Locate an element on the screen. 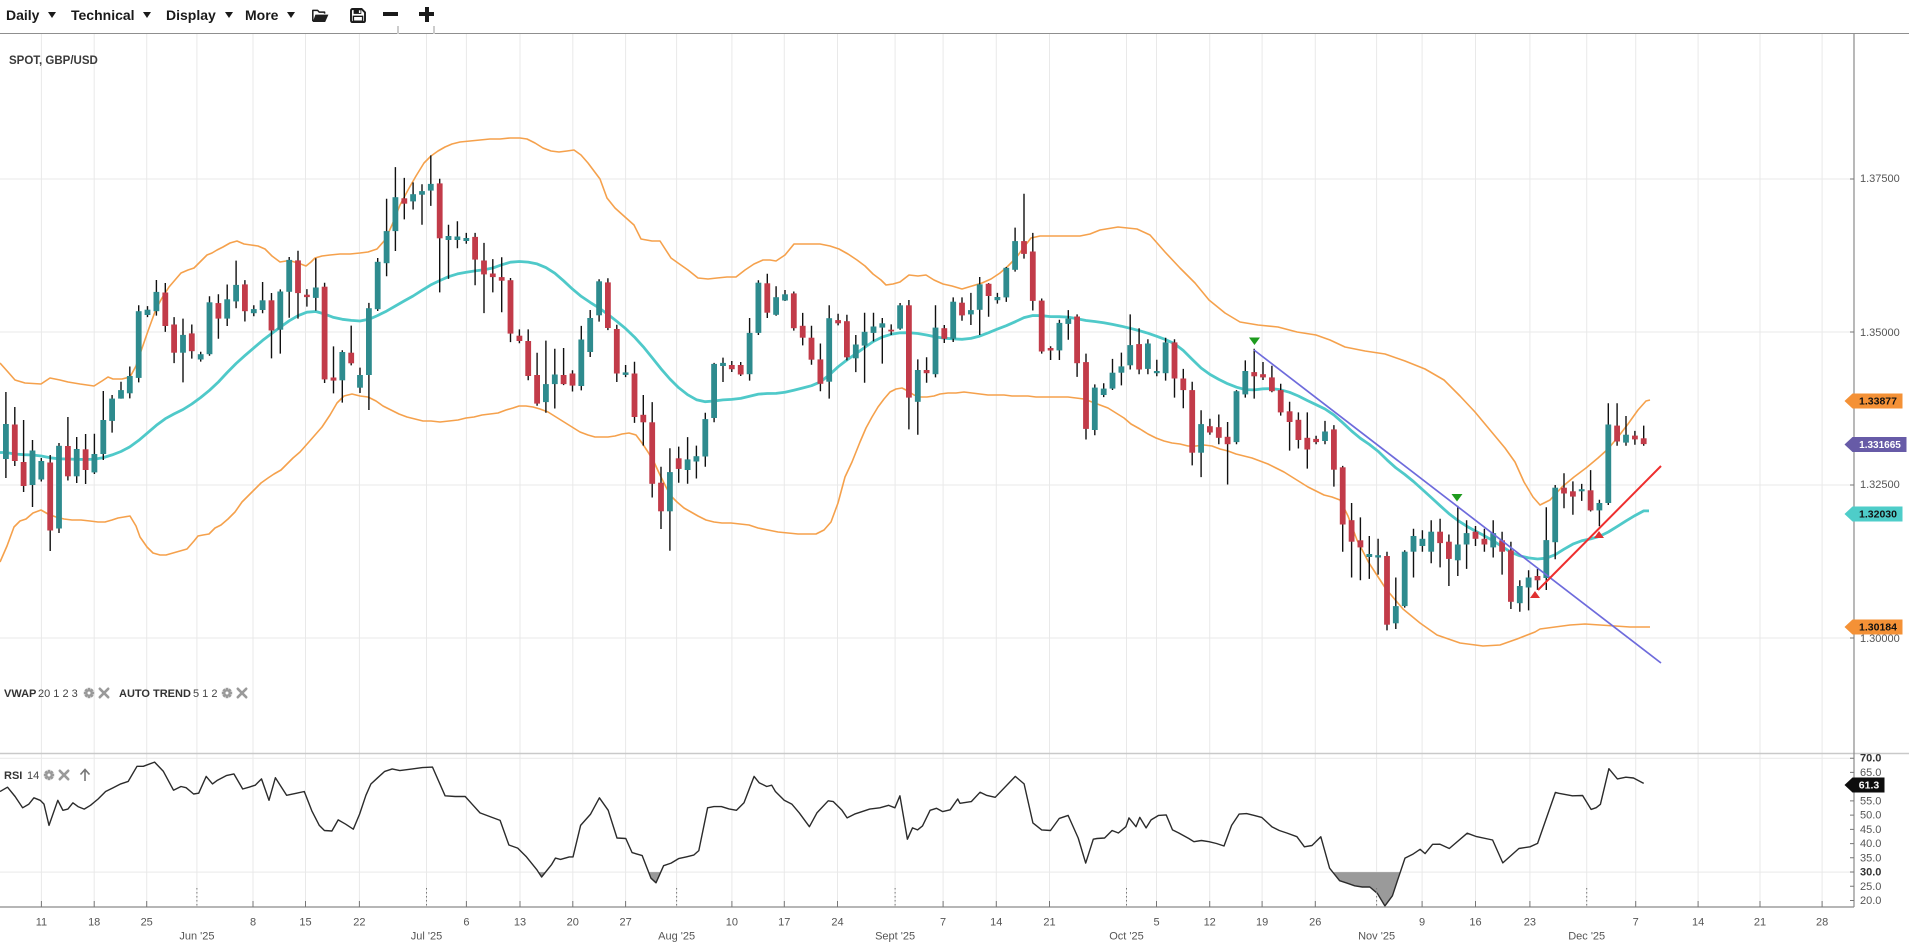  svg-text: 70.0 is located at coordinates (1870, 759).